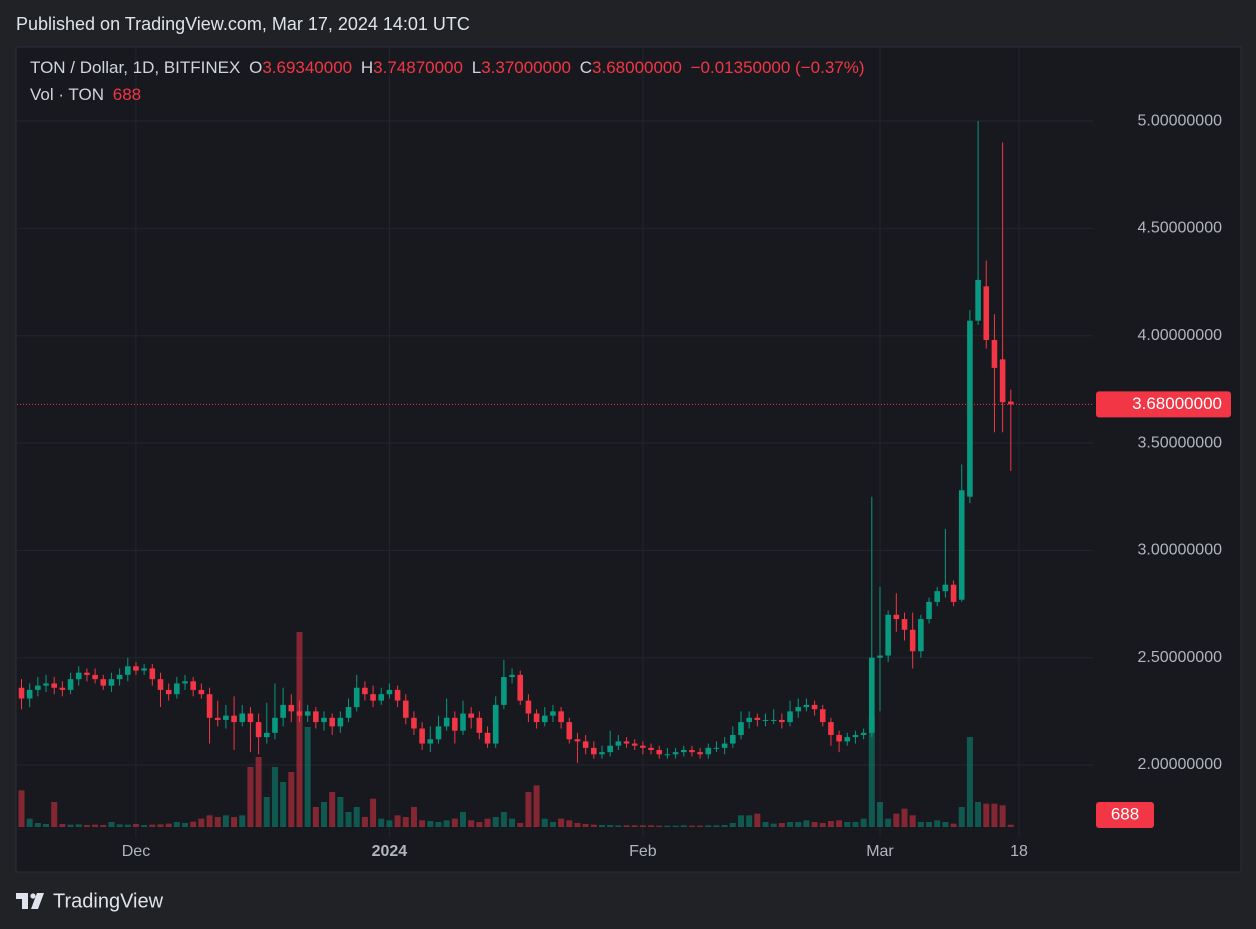 The width and height of the screenshot is (1256, 929). Describe the element at coordinates (1019, 851) in the screenshot. I see `x-tick-label: 18` at that location.